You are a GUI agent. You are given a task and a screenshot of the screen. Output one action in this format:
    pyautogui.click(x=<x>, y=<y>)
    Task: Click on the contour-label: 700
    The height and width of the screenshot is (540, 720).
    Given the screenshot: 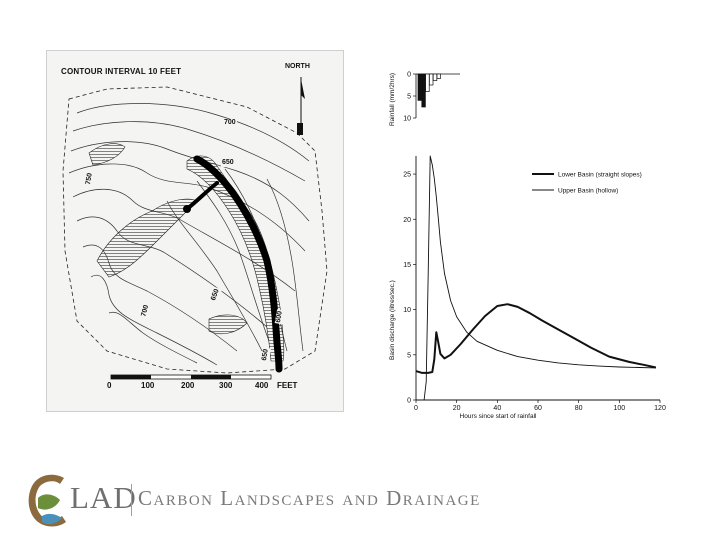 What is the action you would take?
    pyautogui.click(x=230, y=123)
    